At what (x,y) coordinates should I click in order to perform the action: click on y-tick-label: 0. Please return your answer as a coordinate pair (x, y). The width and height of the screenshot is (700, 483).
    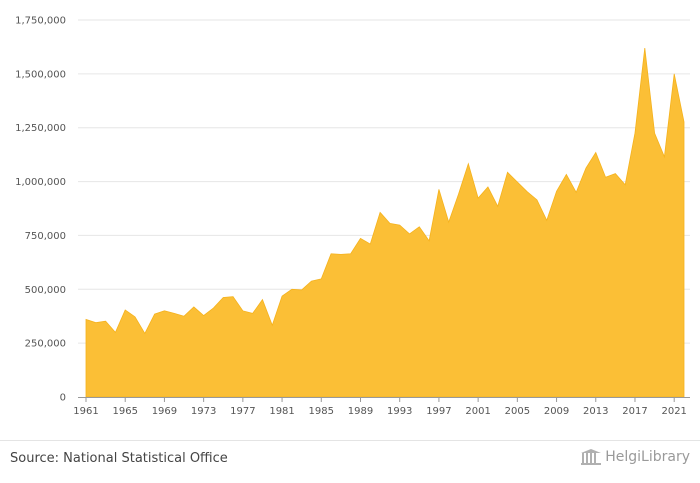
    Looking at the image, I should click on (63, 398).